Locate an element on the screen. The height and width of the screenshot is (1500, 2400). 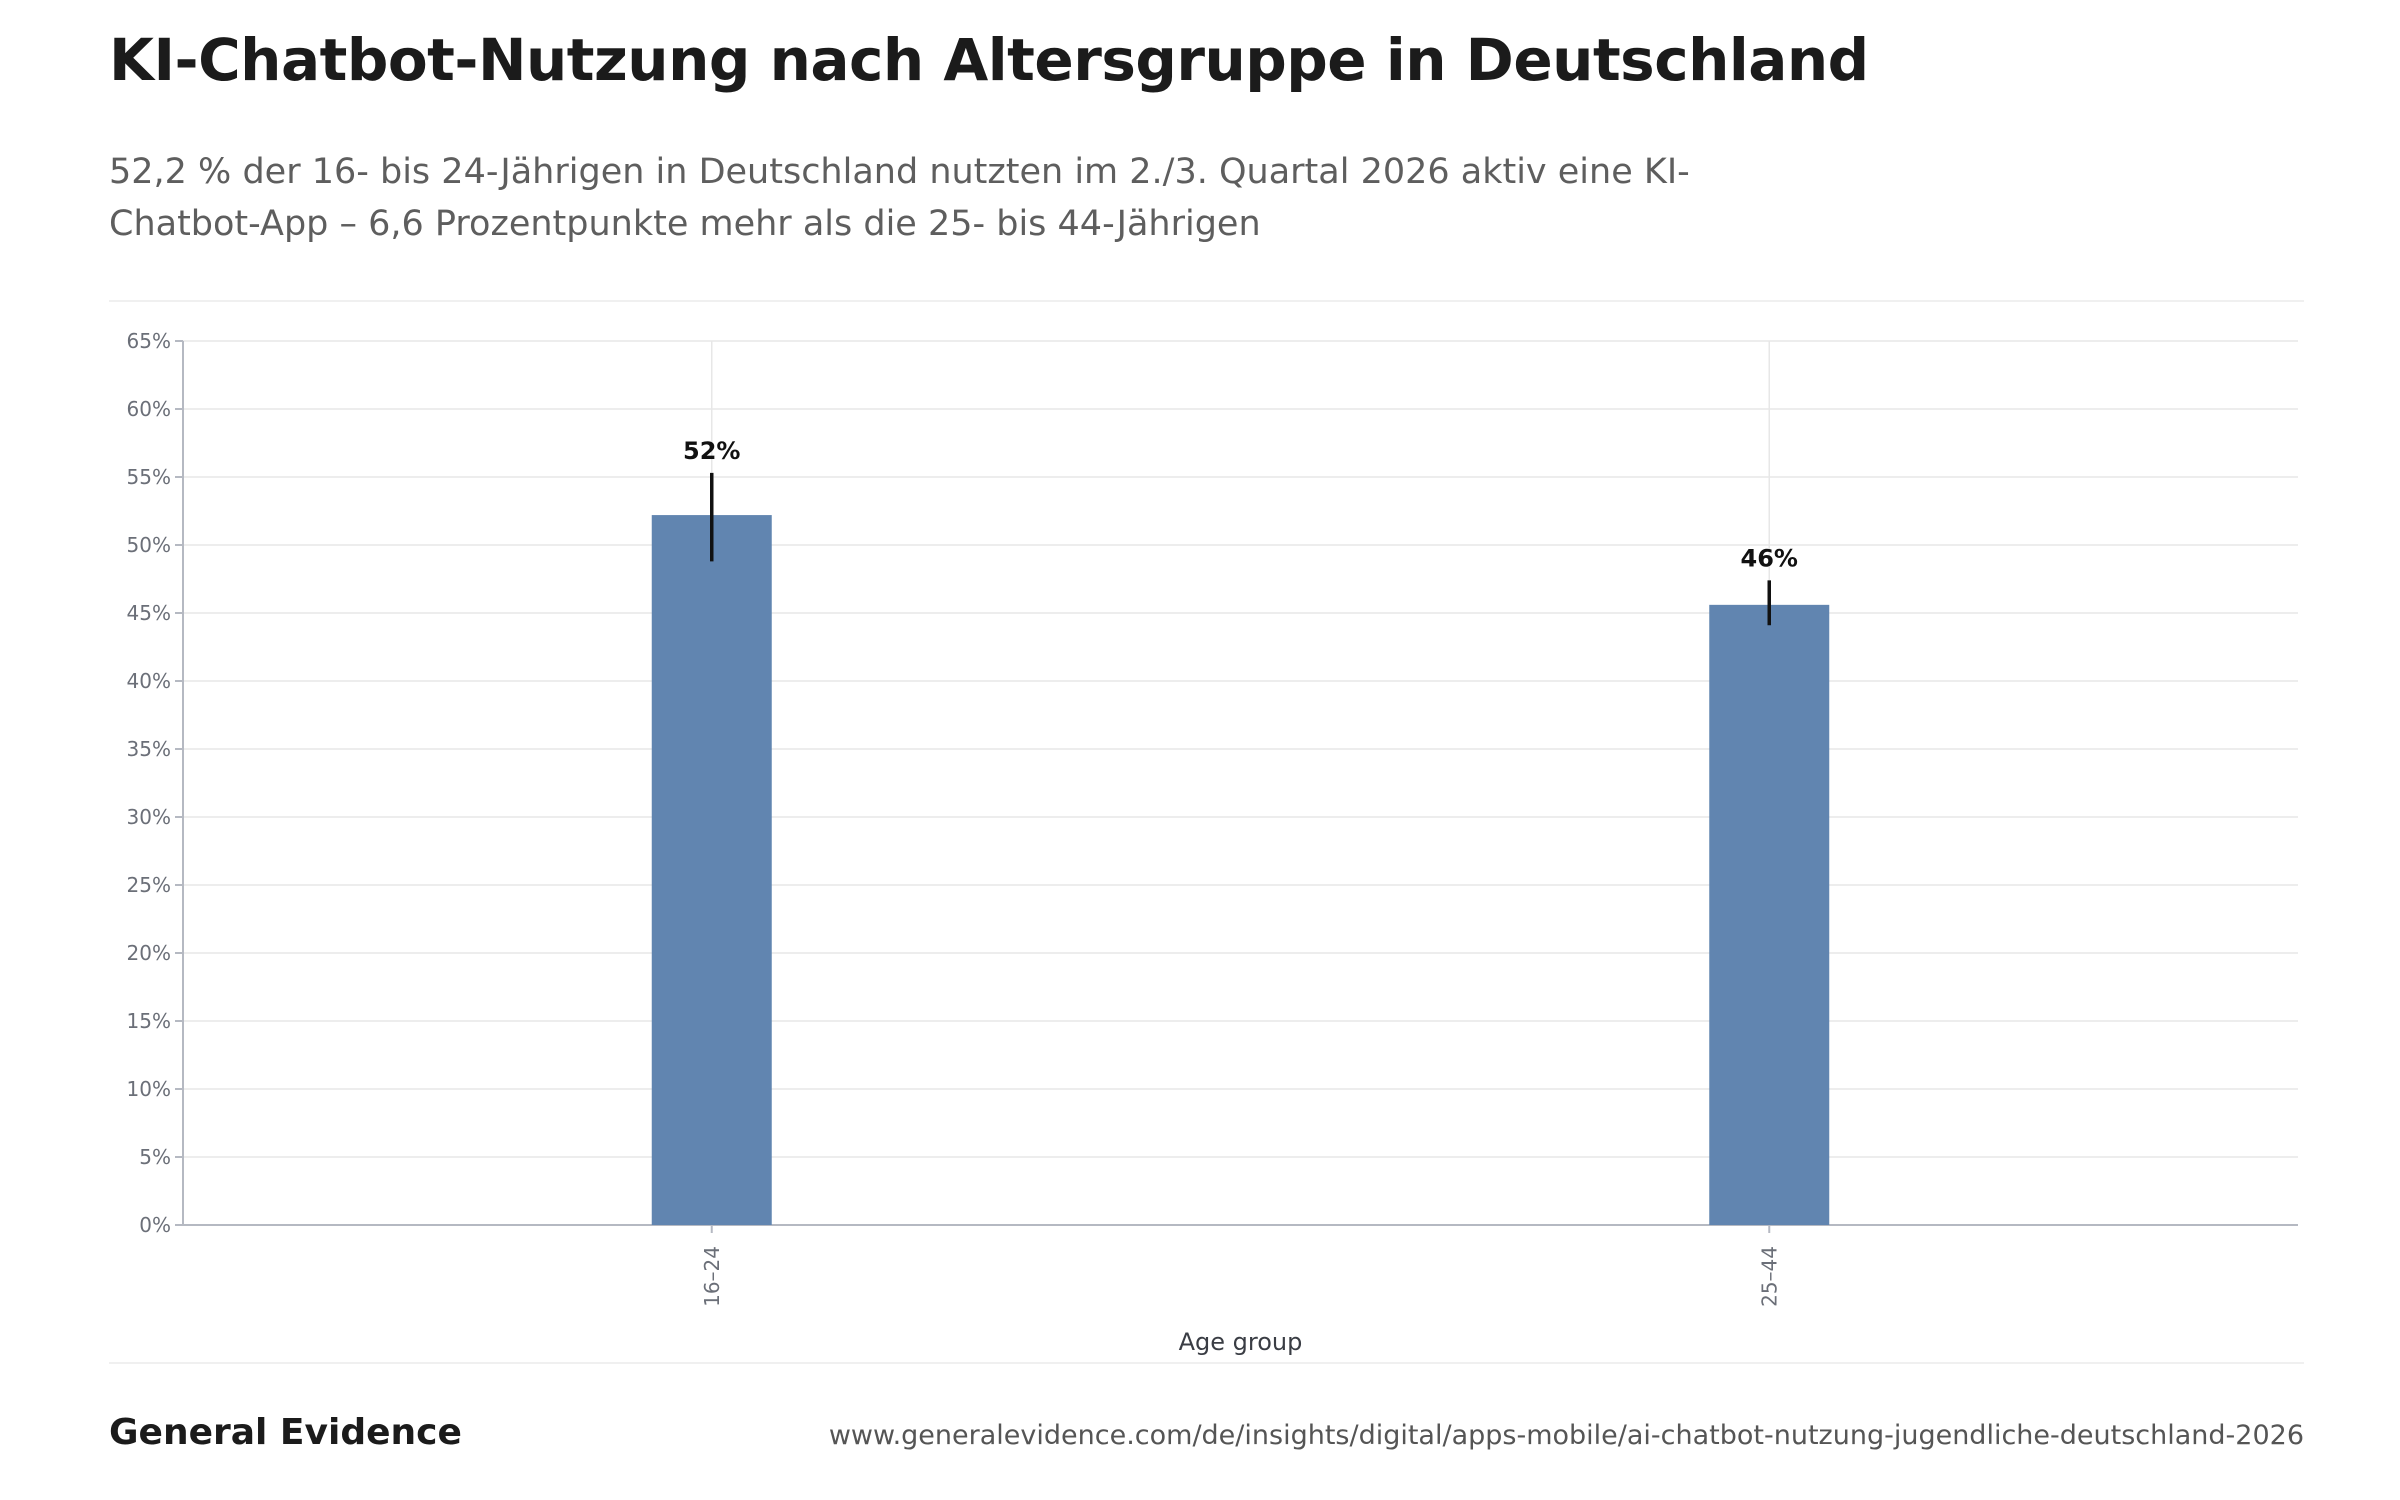
y-tick-label: 30% is located at coordinates (149, 817).